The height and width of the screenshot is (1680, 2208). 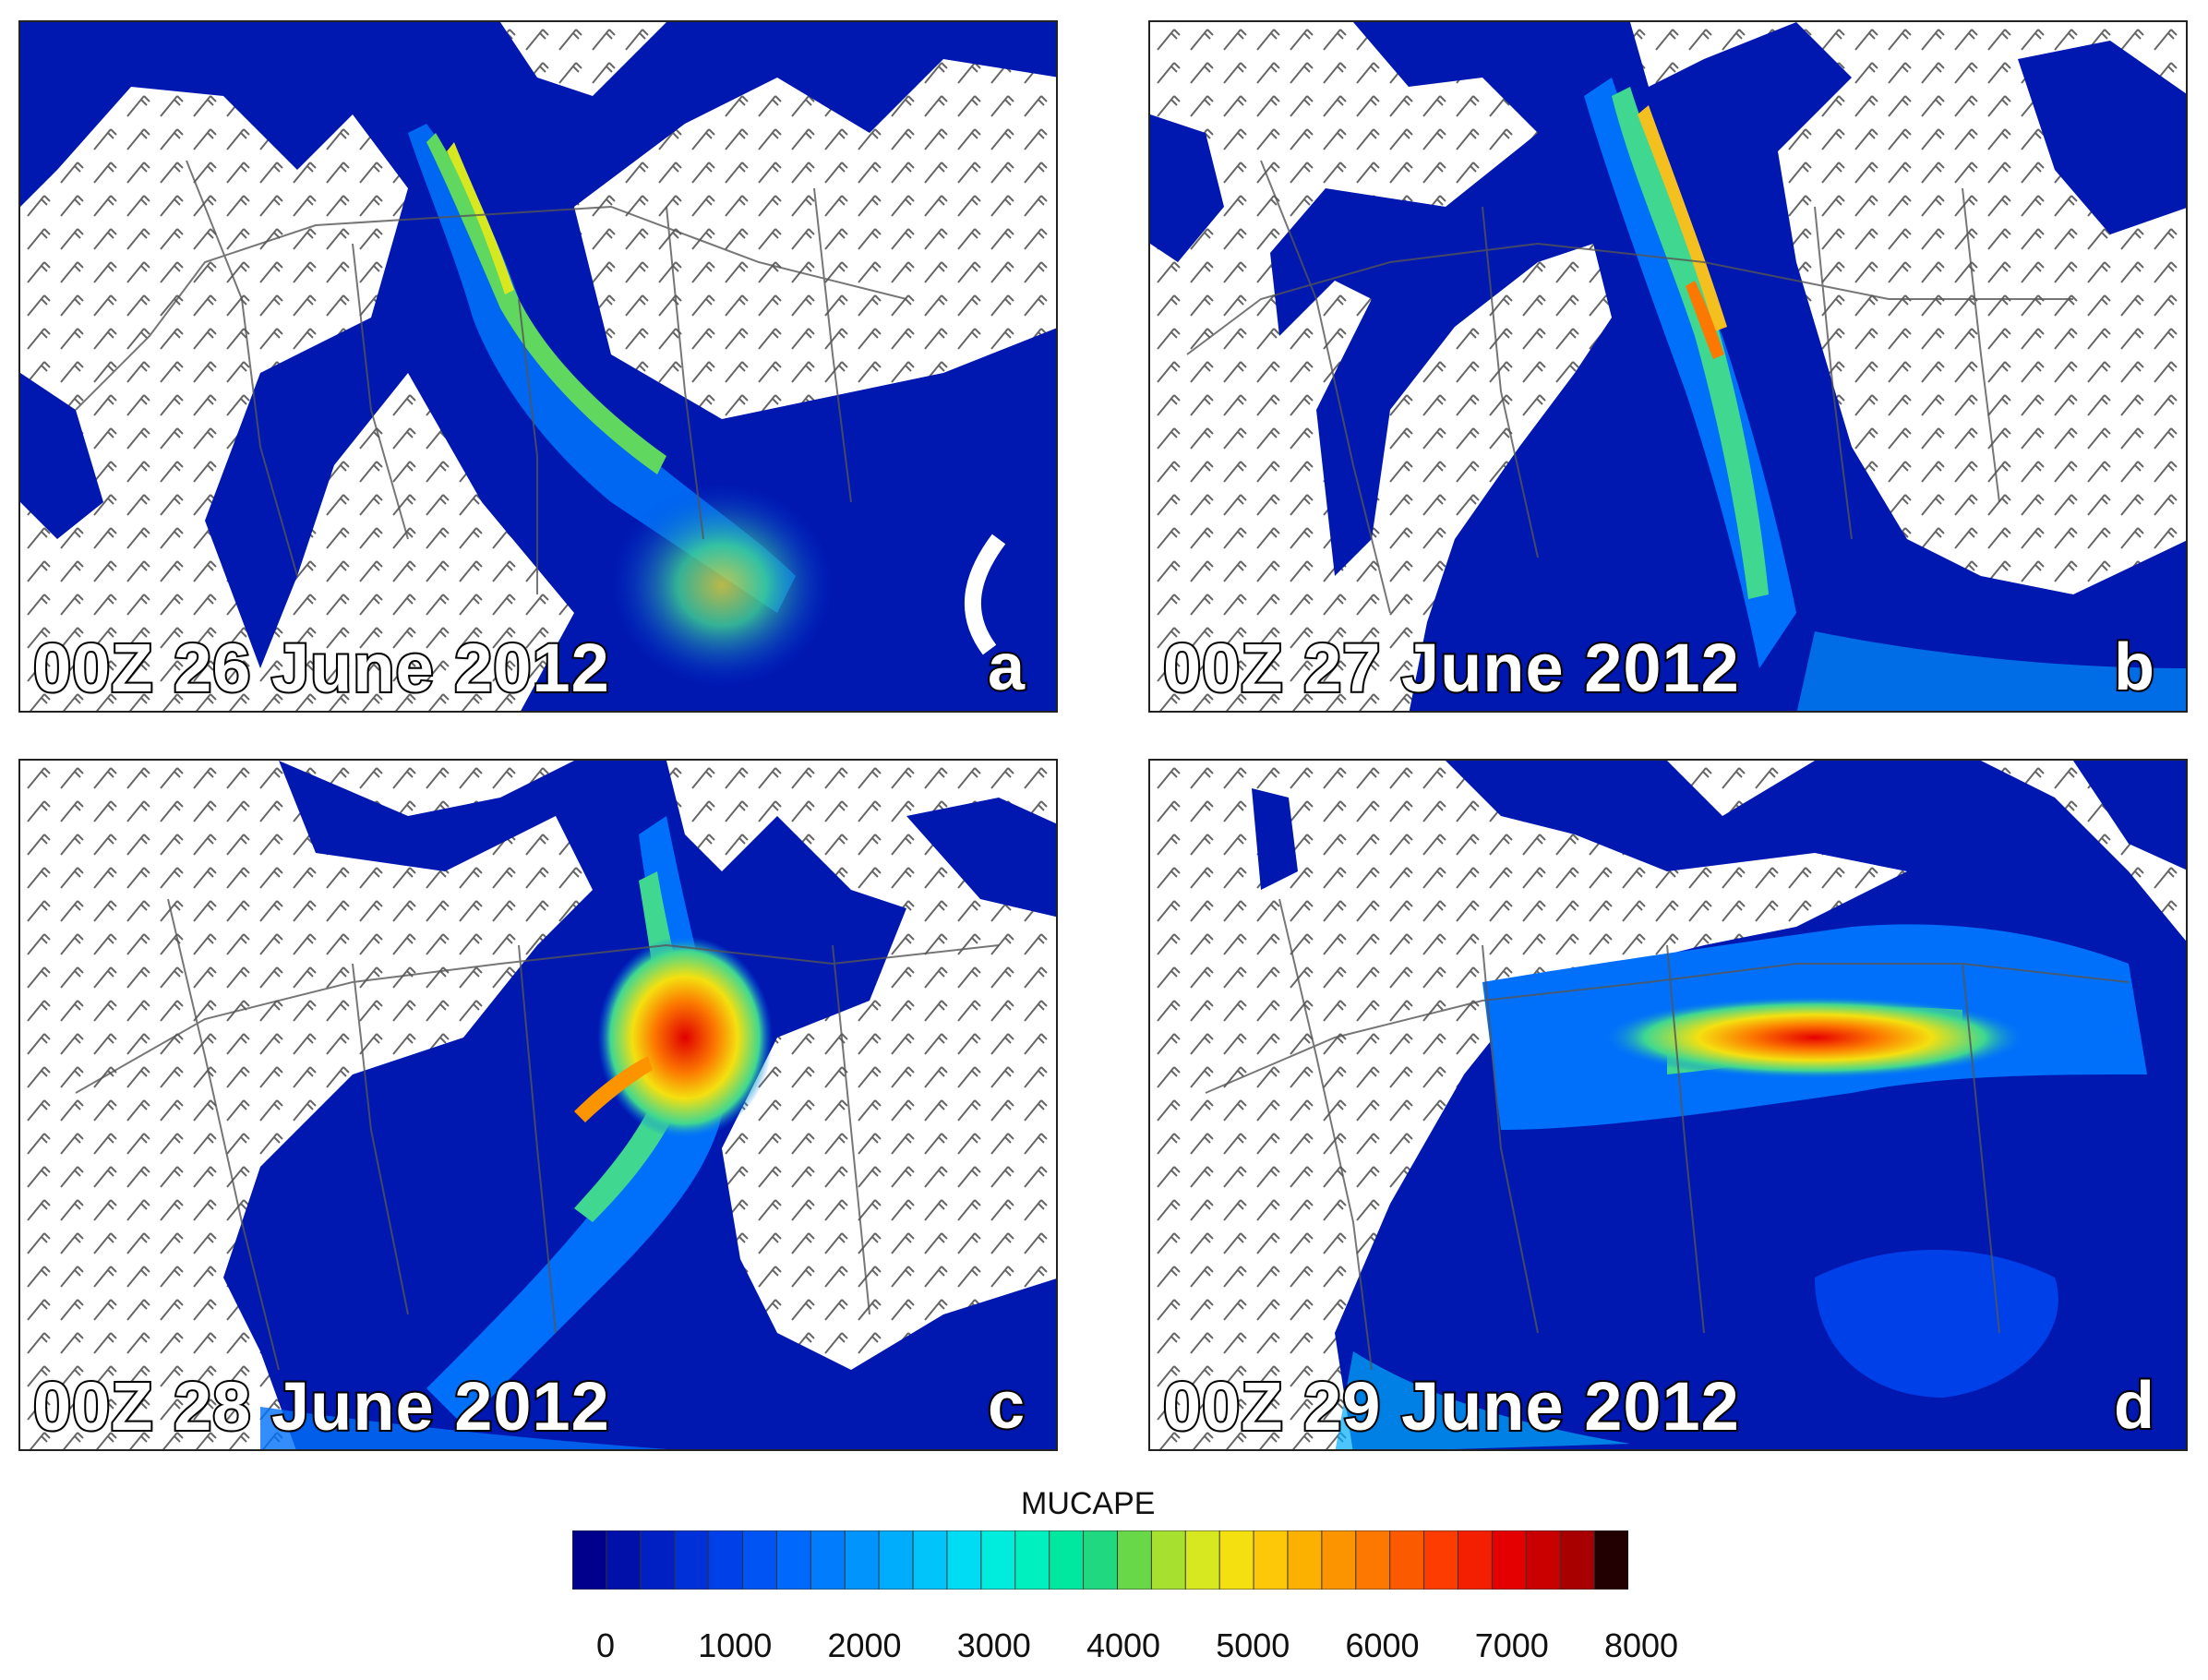 What do you see at coordinates (1253, 1645) in the screenshot?
I see `colorbar-tick-label: 5000` at bounding box center [1253, 1645].